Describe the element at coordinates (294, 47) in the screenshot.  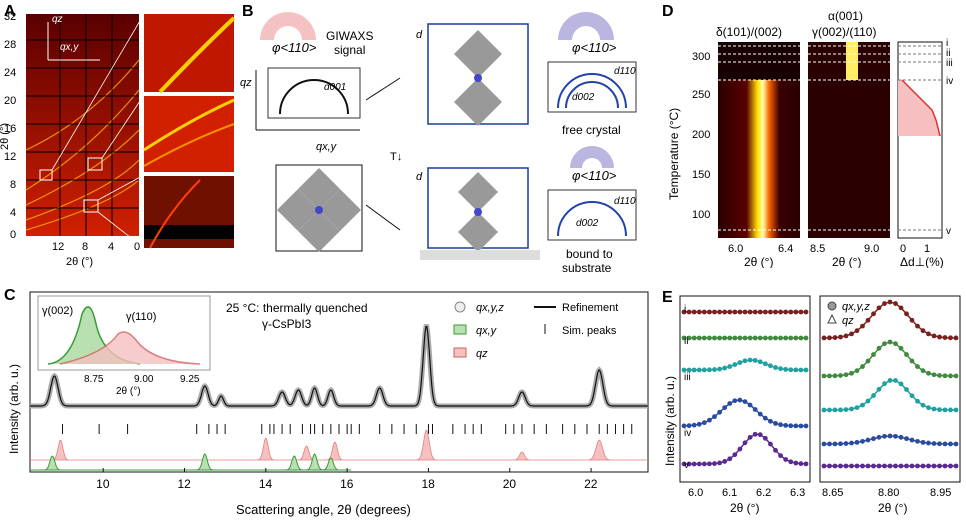
I see `b-phi-1: φ<110>` at that location.